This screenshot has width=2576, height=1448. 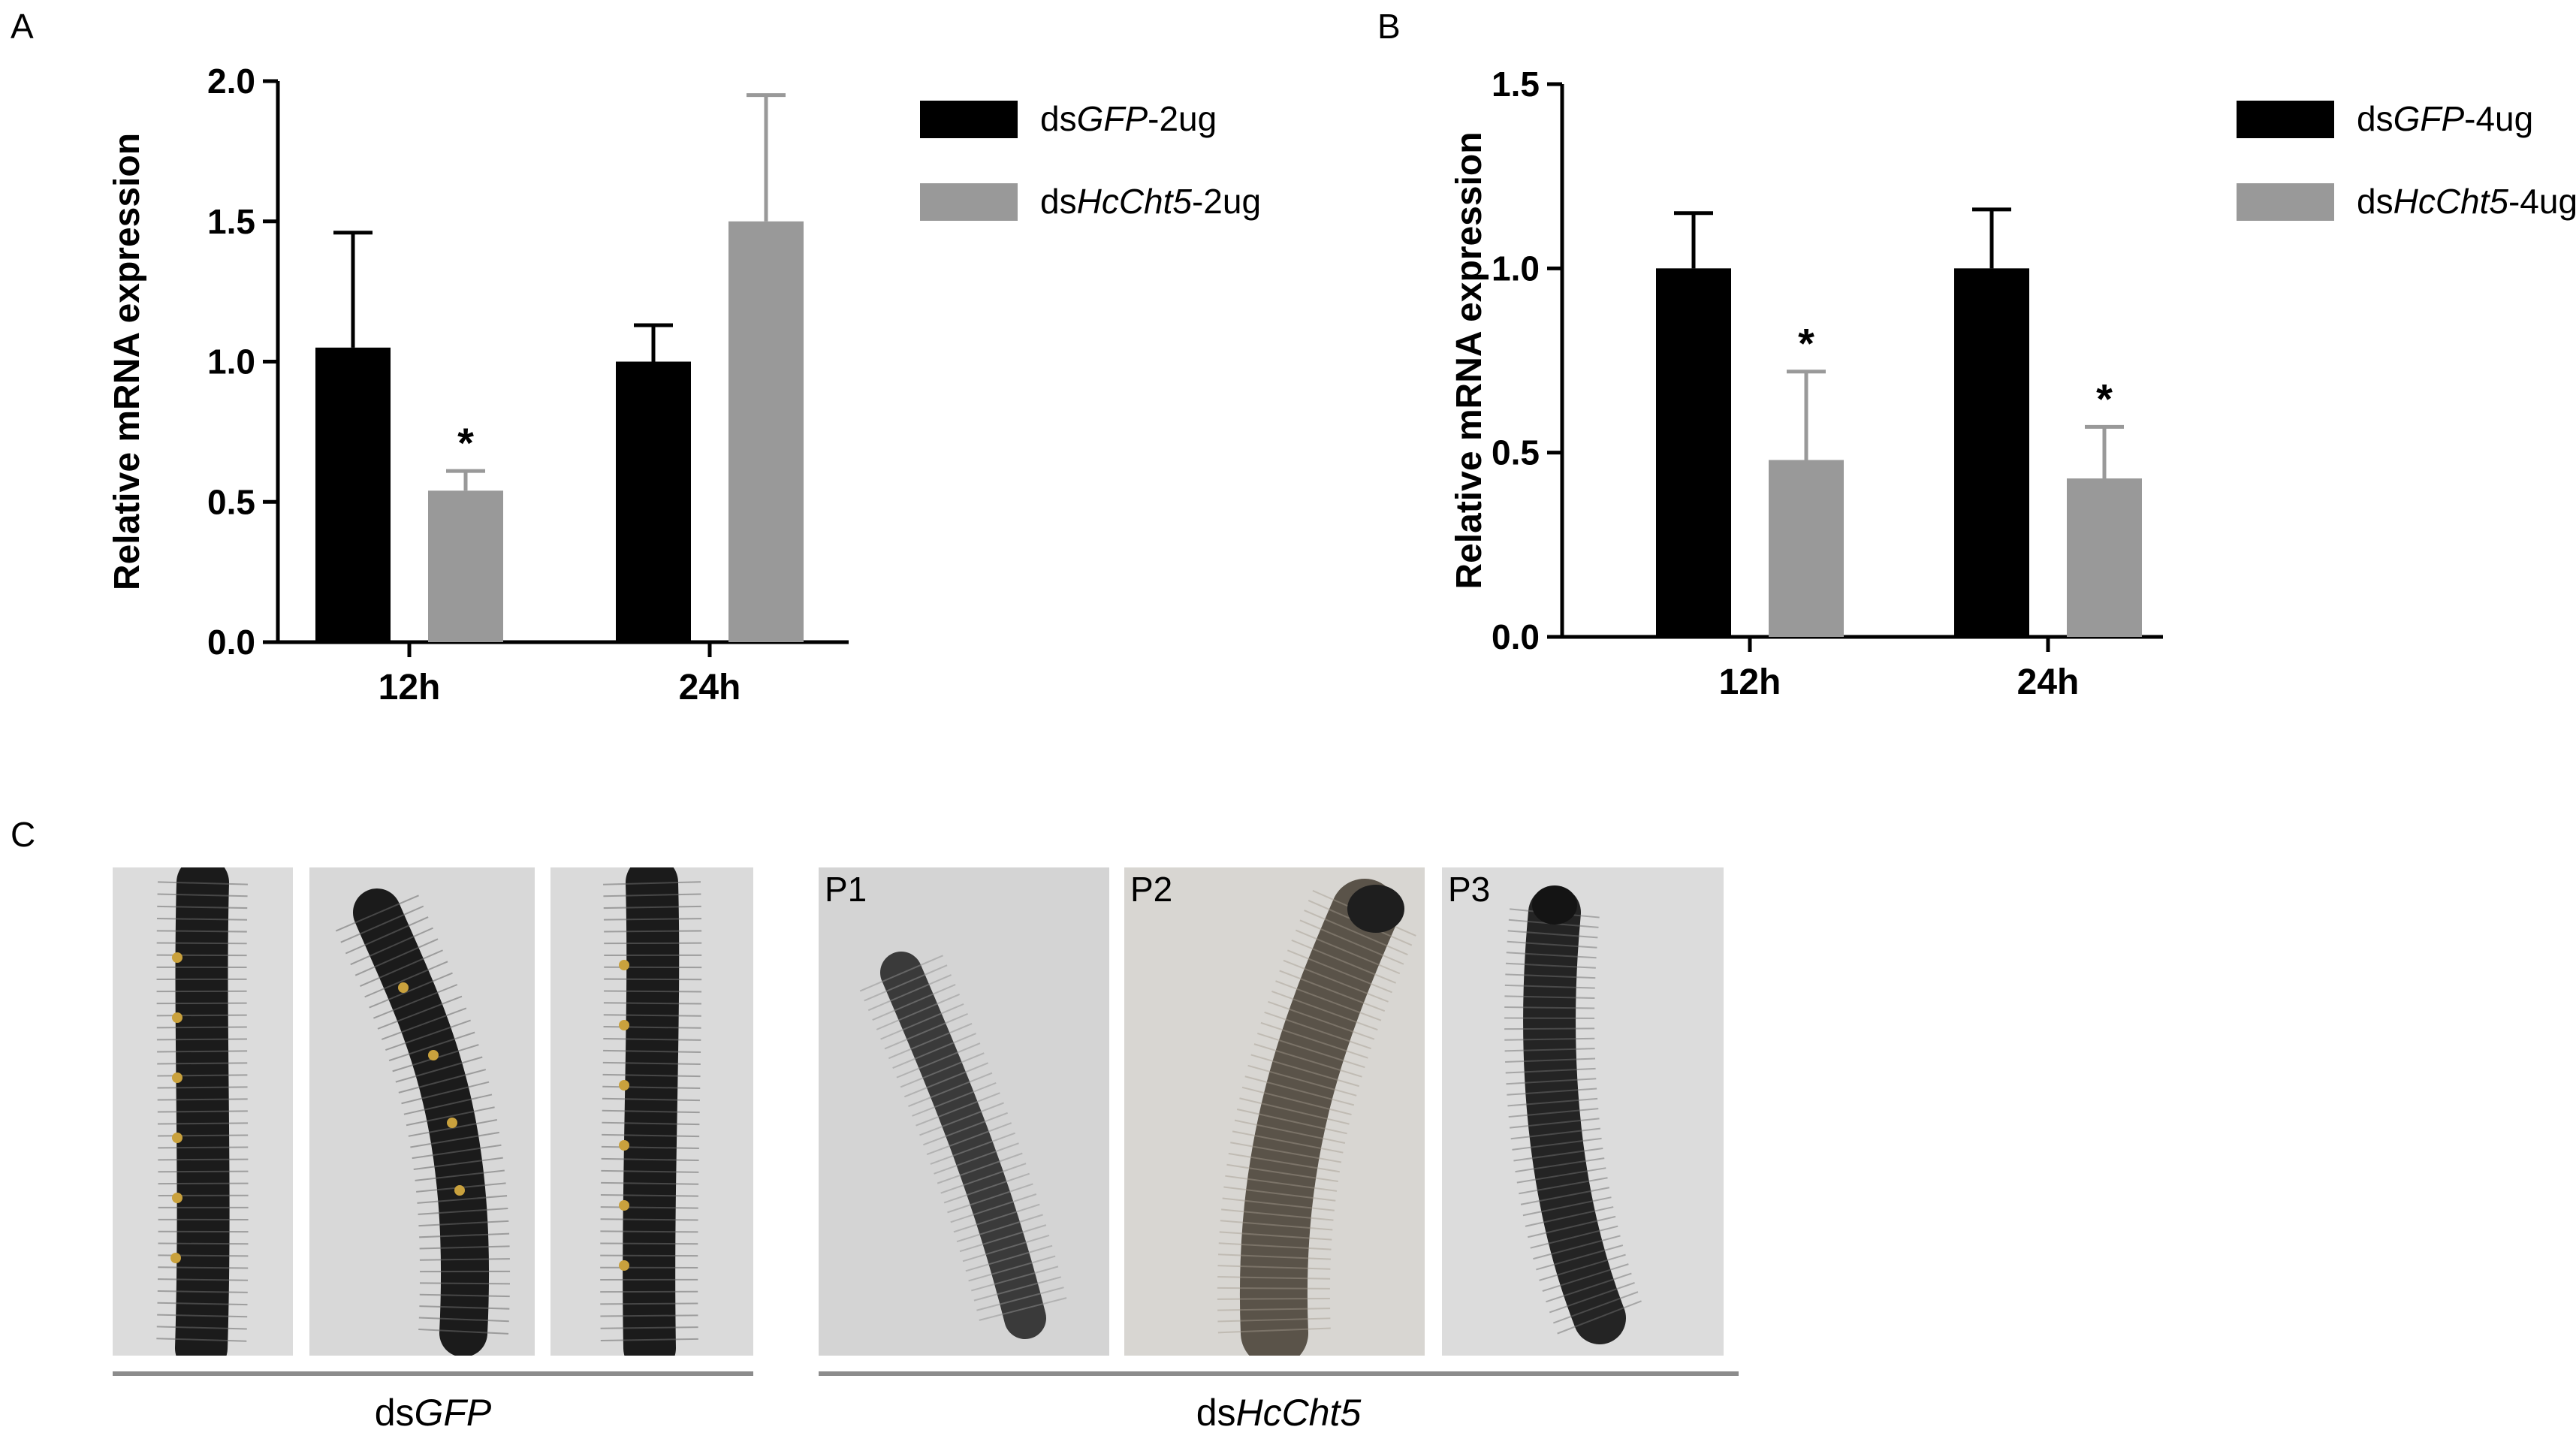 What do you see at coordinates (1128, 118) in the screenshot?
I see `legend-label: dsGFP-2ug` at bounding box center [1128, 118].